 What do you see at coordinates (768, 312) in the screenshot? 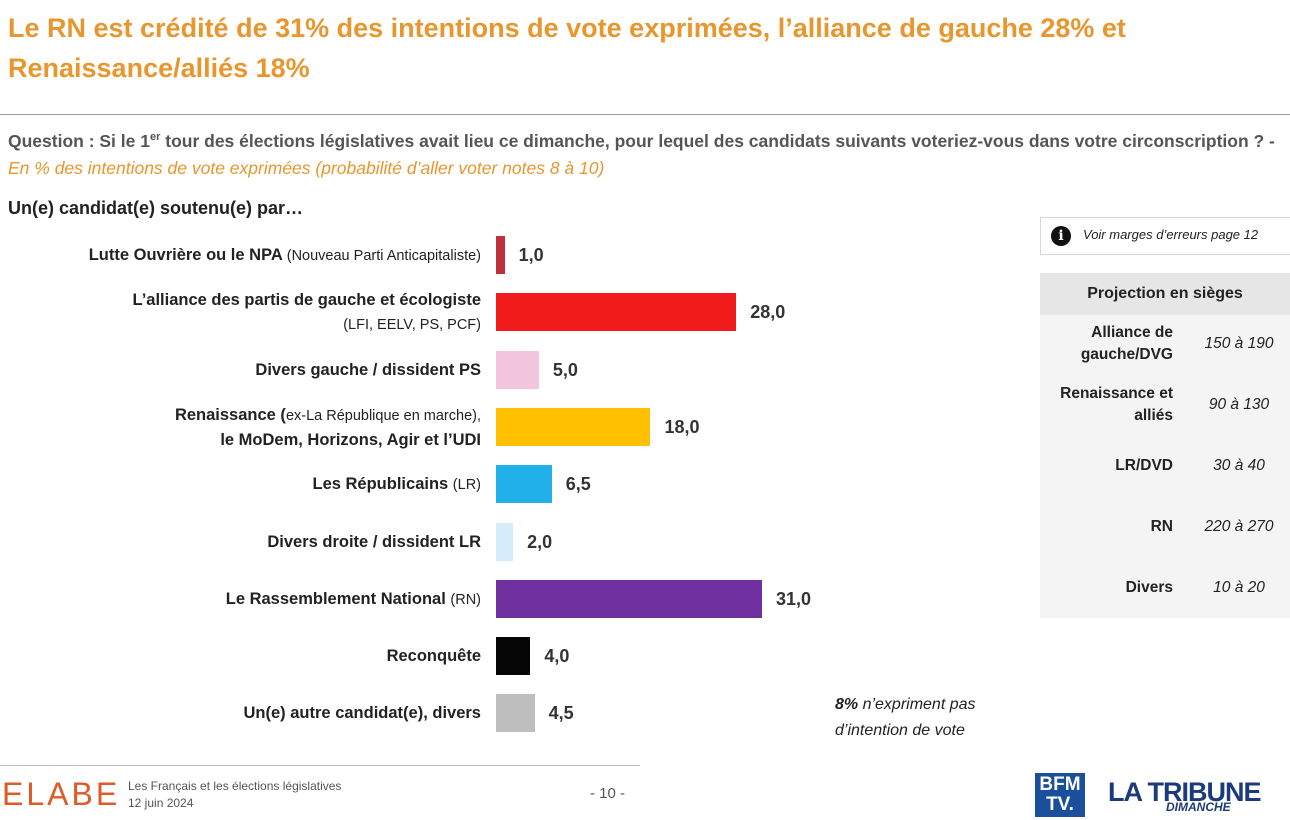
I see `bar-value-label: 28,0` at bounding box center [768, 312].